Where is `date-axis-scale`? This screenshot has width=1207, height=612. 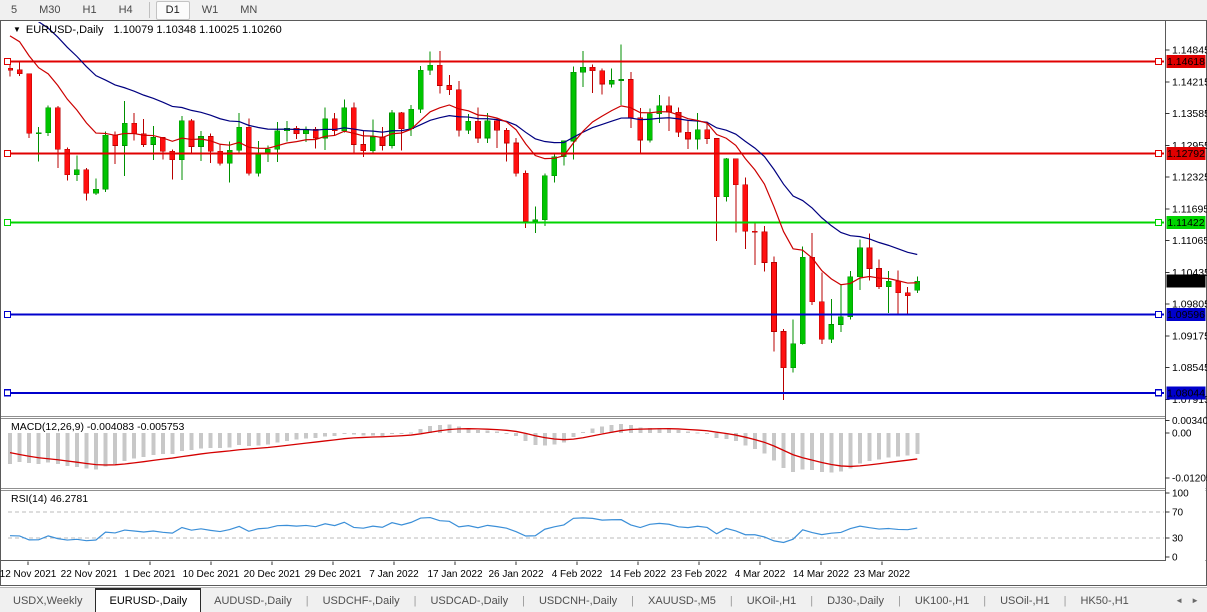
date-axis-scale is located at coordinates (583, 573).